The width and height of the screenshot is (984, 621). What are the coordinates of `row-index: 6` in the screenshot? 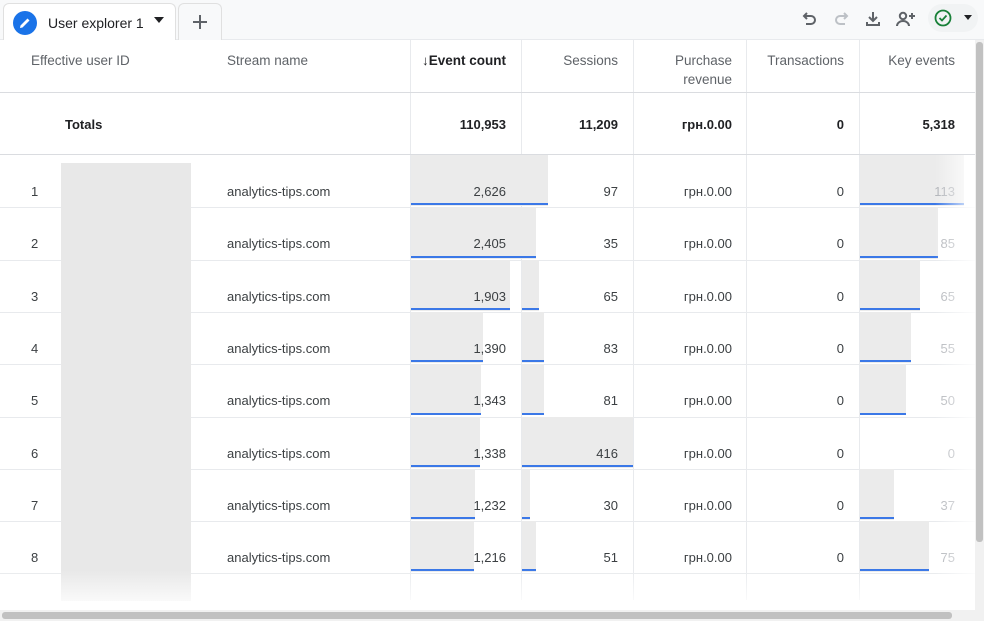 It's located at (35, 453).